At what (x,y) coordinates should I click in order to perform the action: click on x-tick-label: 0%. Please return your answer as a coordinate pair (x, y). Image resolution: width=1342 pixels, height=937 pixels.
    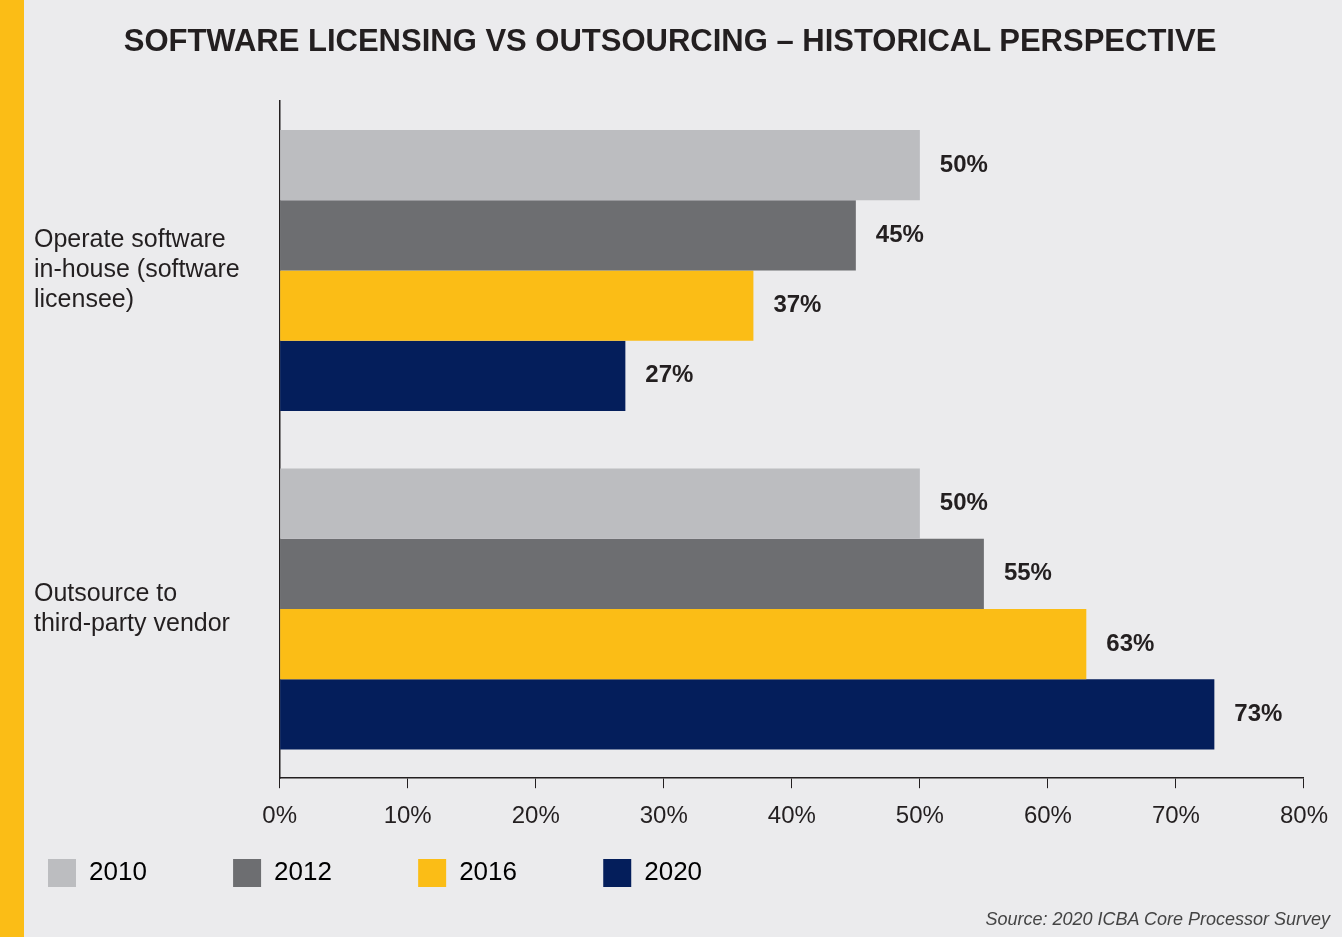
    Looking at the image, I should click on (279, 815).